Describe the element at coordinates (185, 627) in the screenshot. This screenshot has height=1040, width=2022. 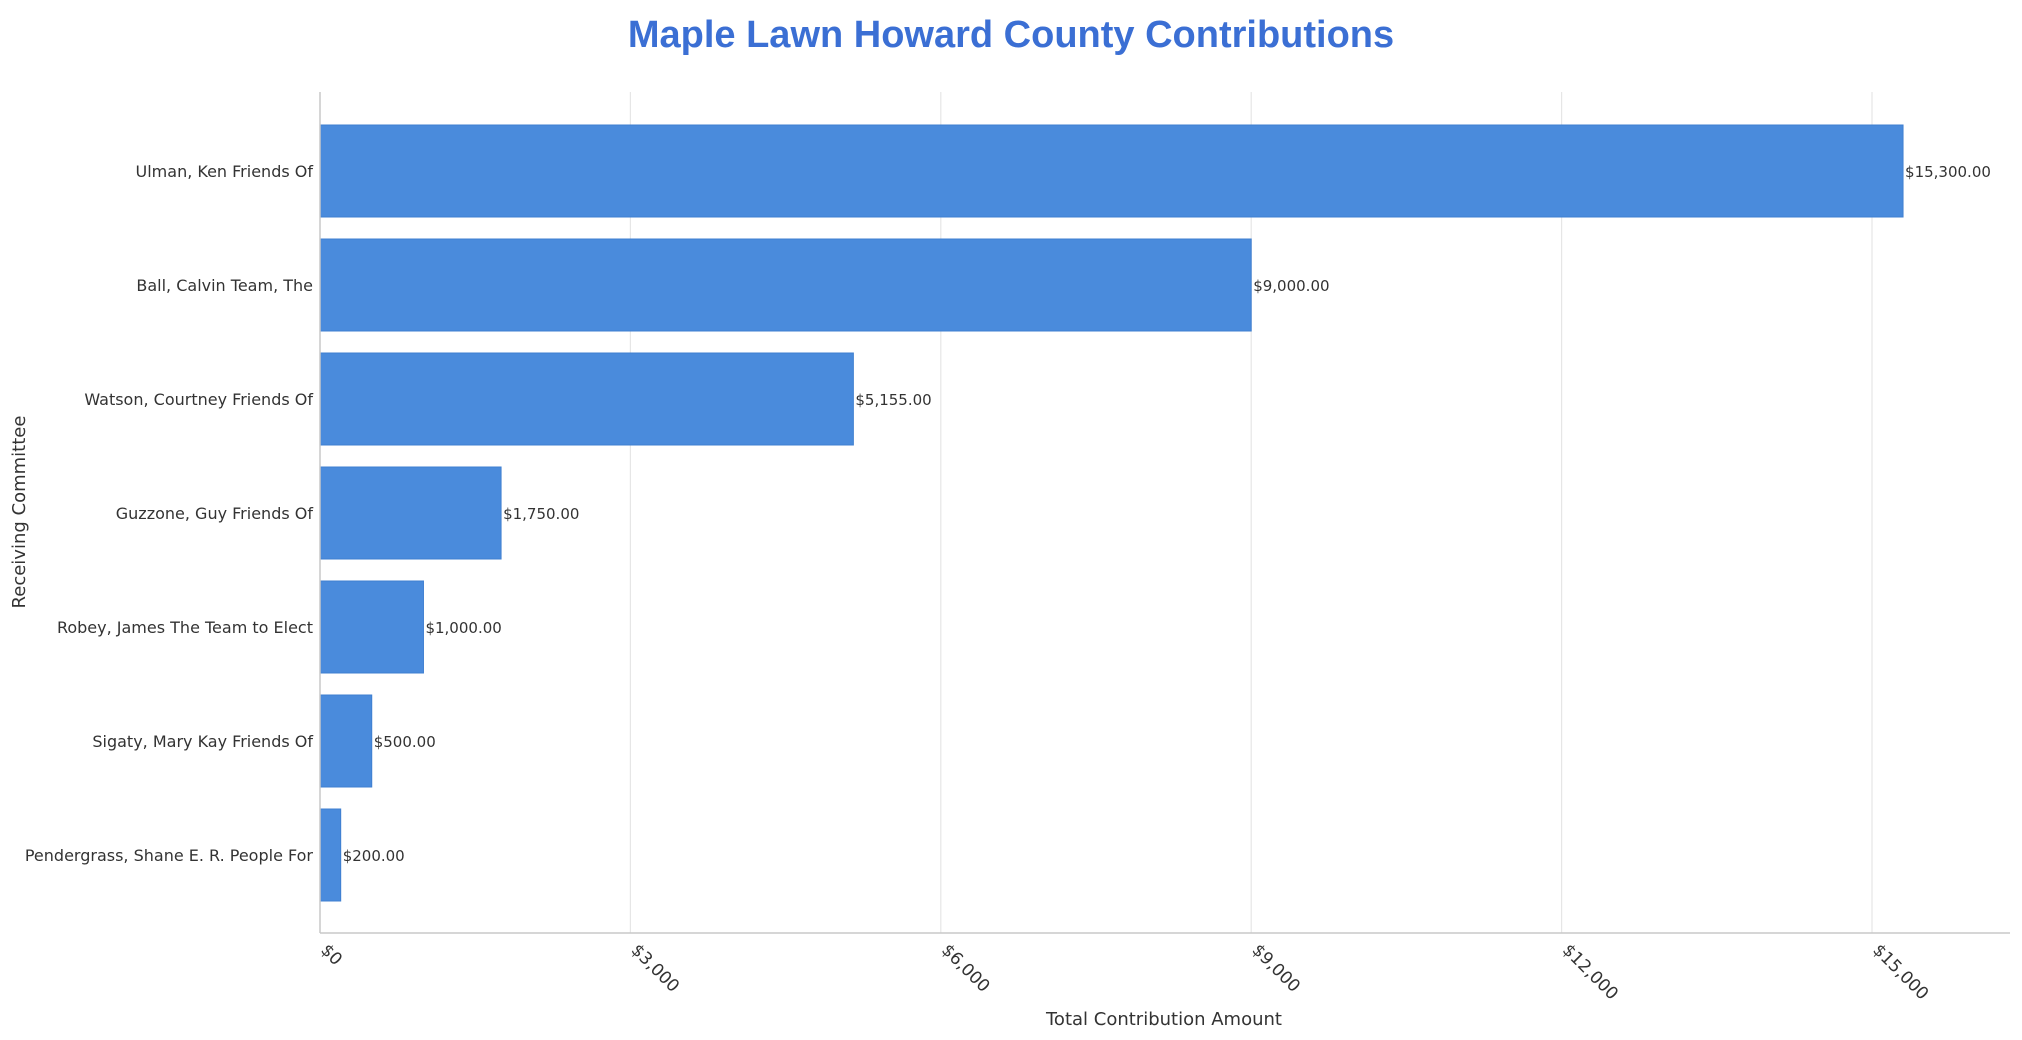
I see `category-label: Robey, James The Team to Elect` at that location.